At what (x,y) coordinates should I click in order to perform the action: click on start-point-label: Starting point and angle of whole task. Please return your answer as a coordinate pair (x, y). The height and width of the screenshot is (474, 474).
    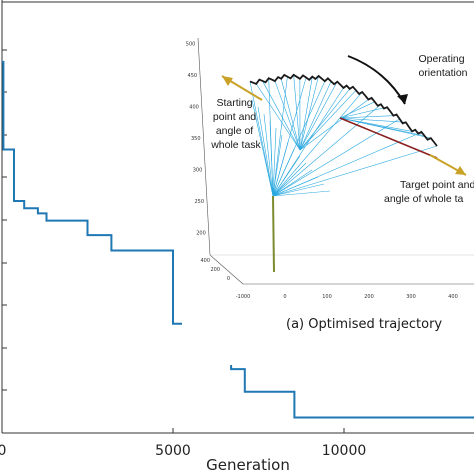
    Looking at the image, I should click on (235, 124).